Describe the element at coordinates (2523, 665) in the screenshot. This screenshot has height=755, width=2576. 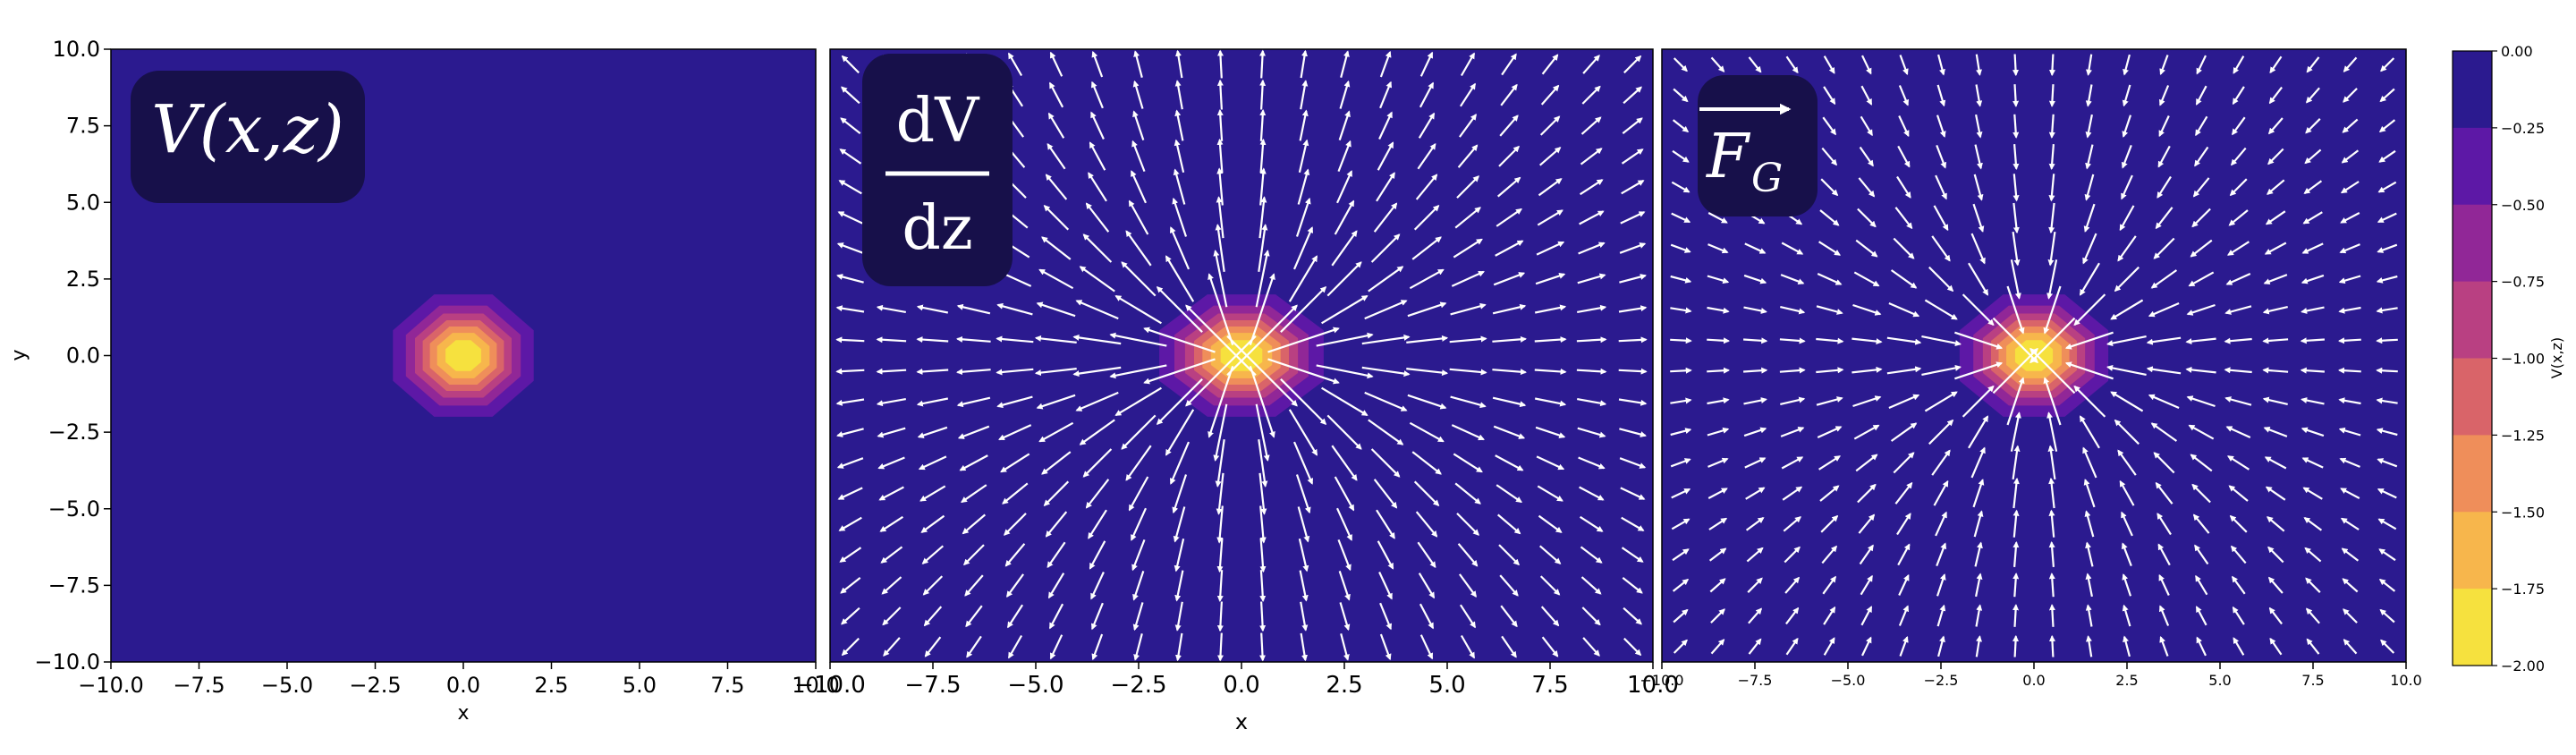
I see `colorbar-tick-label: −2.00` at that location.